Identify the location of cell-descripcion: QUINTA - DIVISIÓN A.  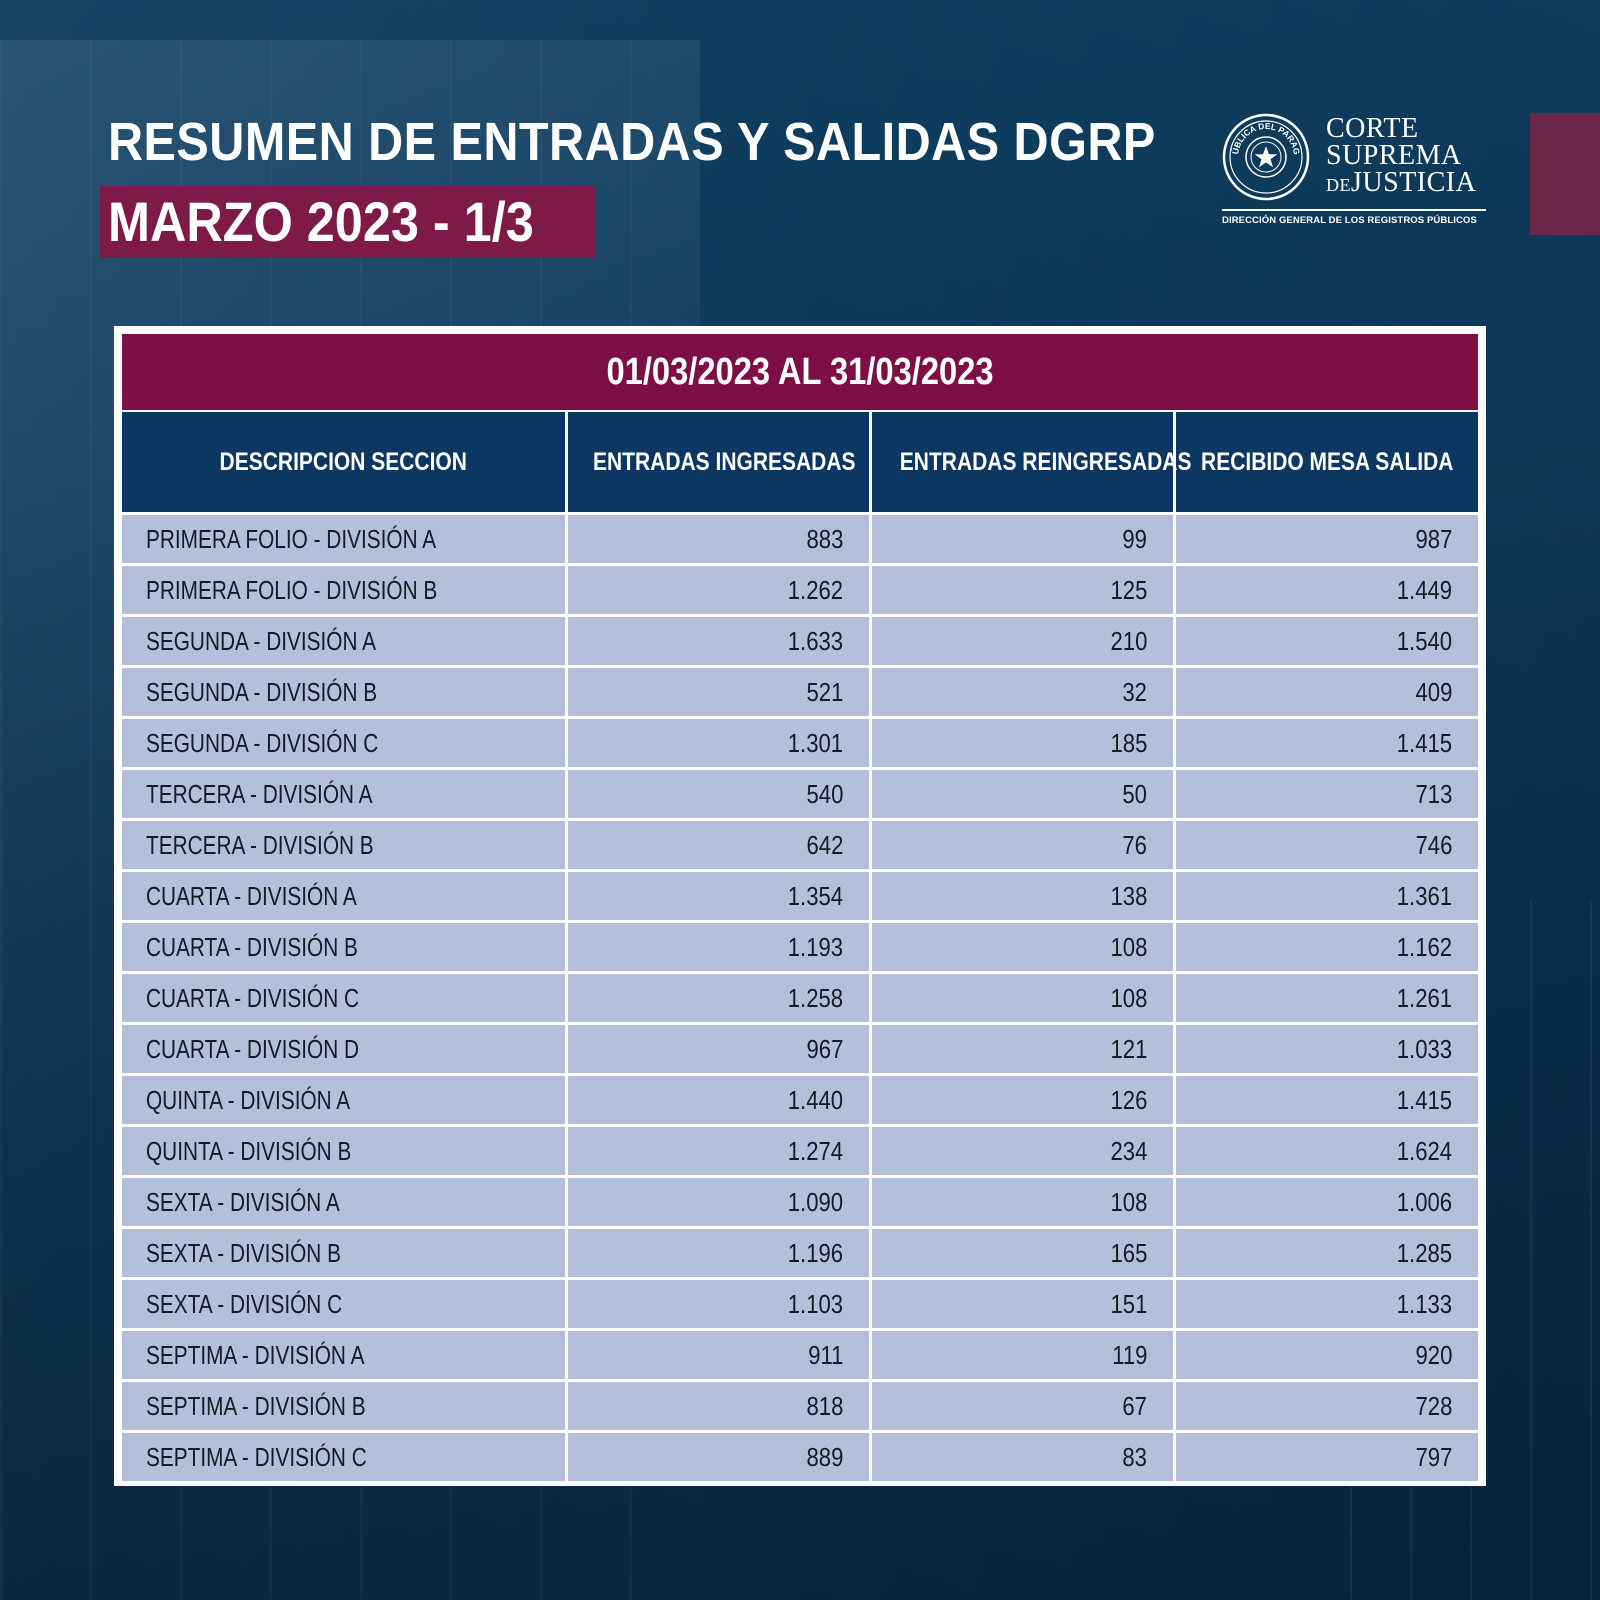
(345, 1101).